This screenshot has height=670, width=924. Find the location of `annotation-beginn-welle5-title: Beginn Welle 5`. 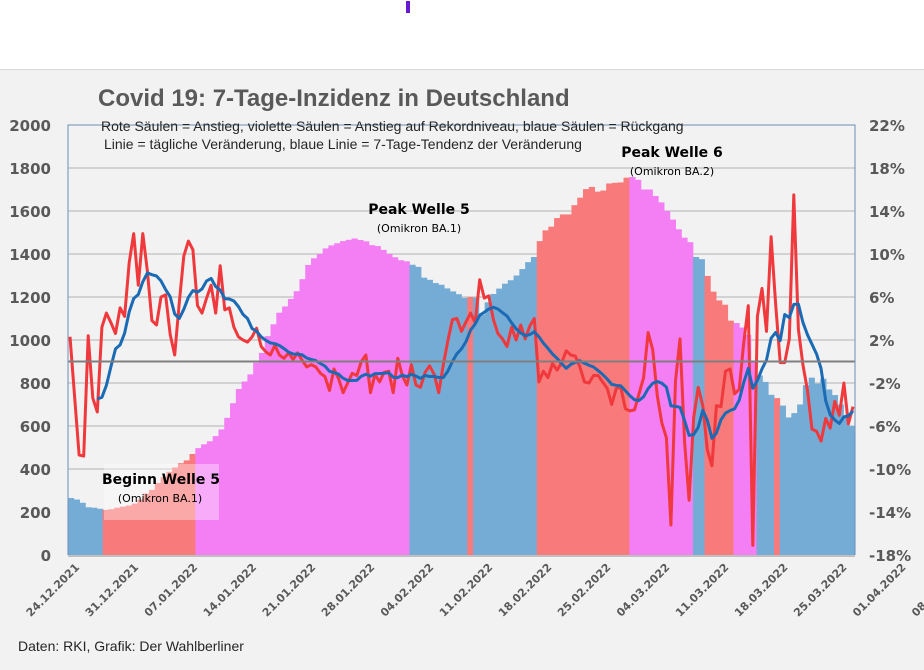

annotation-beginn-welle5-title: Beginn Welle 5 is located at coordinates (161, 480).